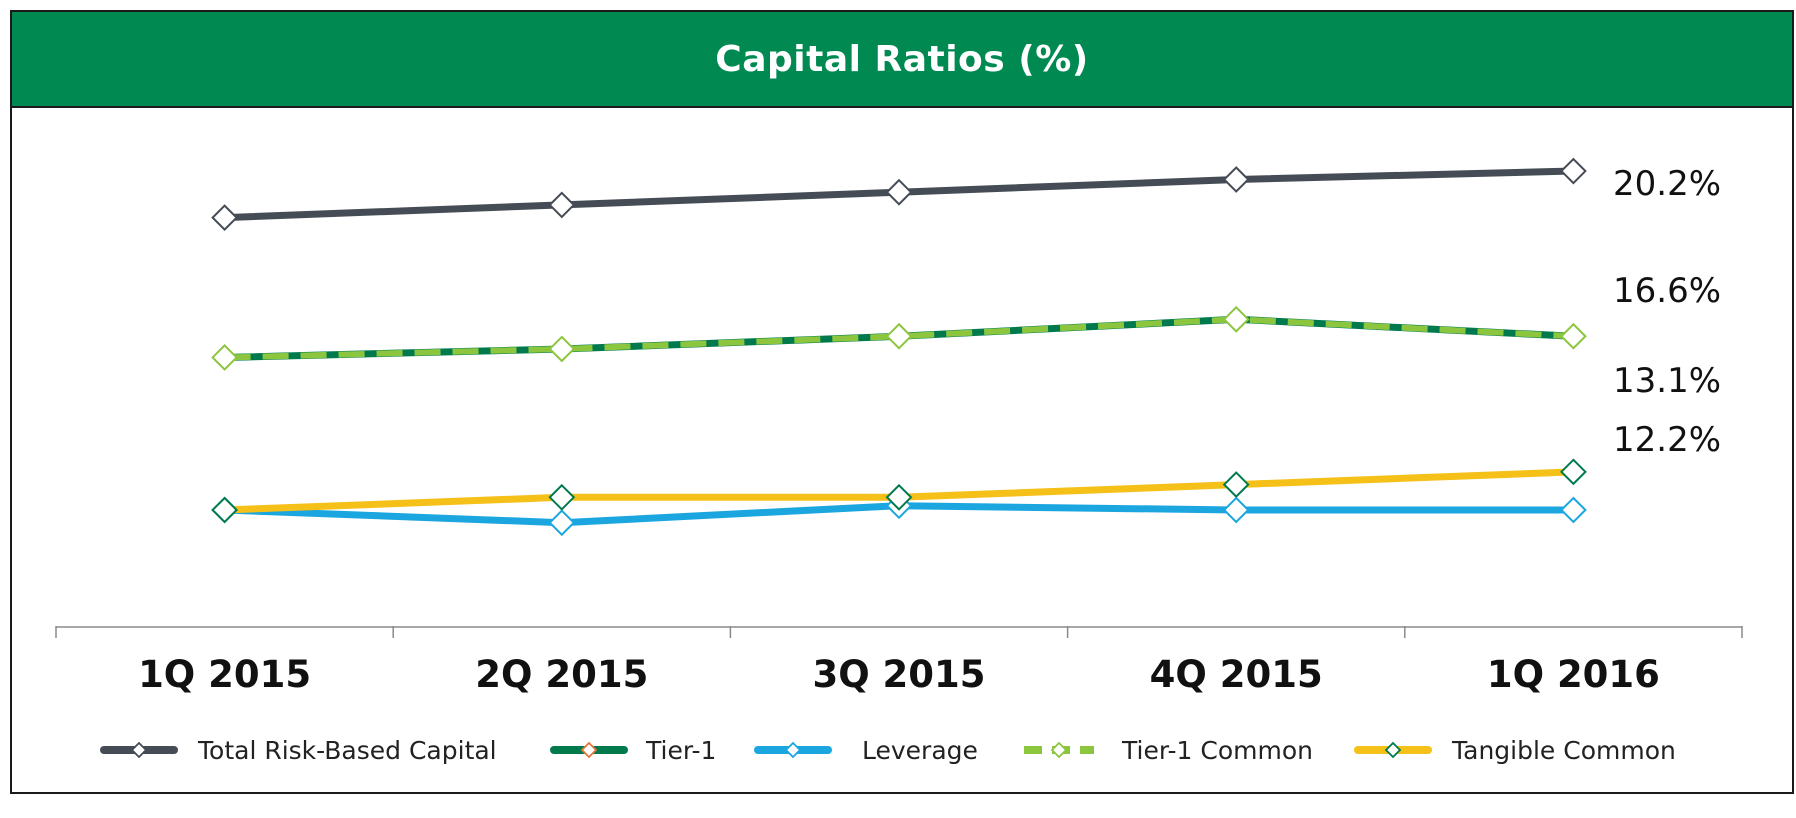 The width and height of the screenshot is (1796, 818). Describe the element at coordinates (562, 205) in the screenshot. I see `point-total-risk-based-capital-2q-2015` at that location.